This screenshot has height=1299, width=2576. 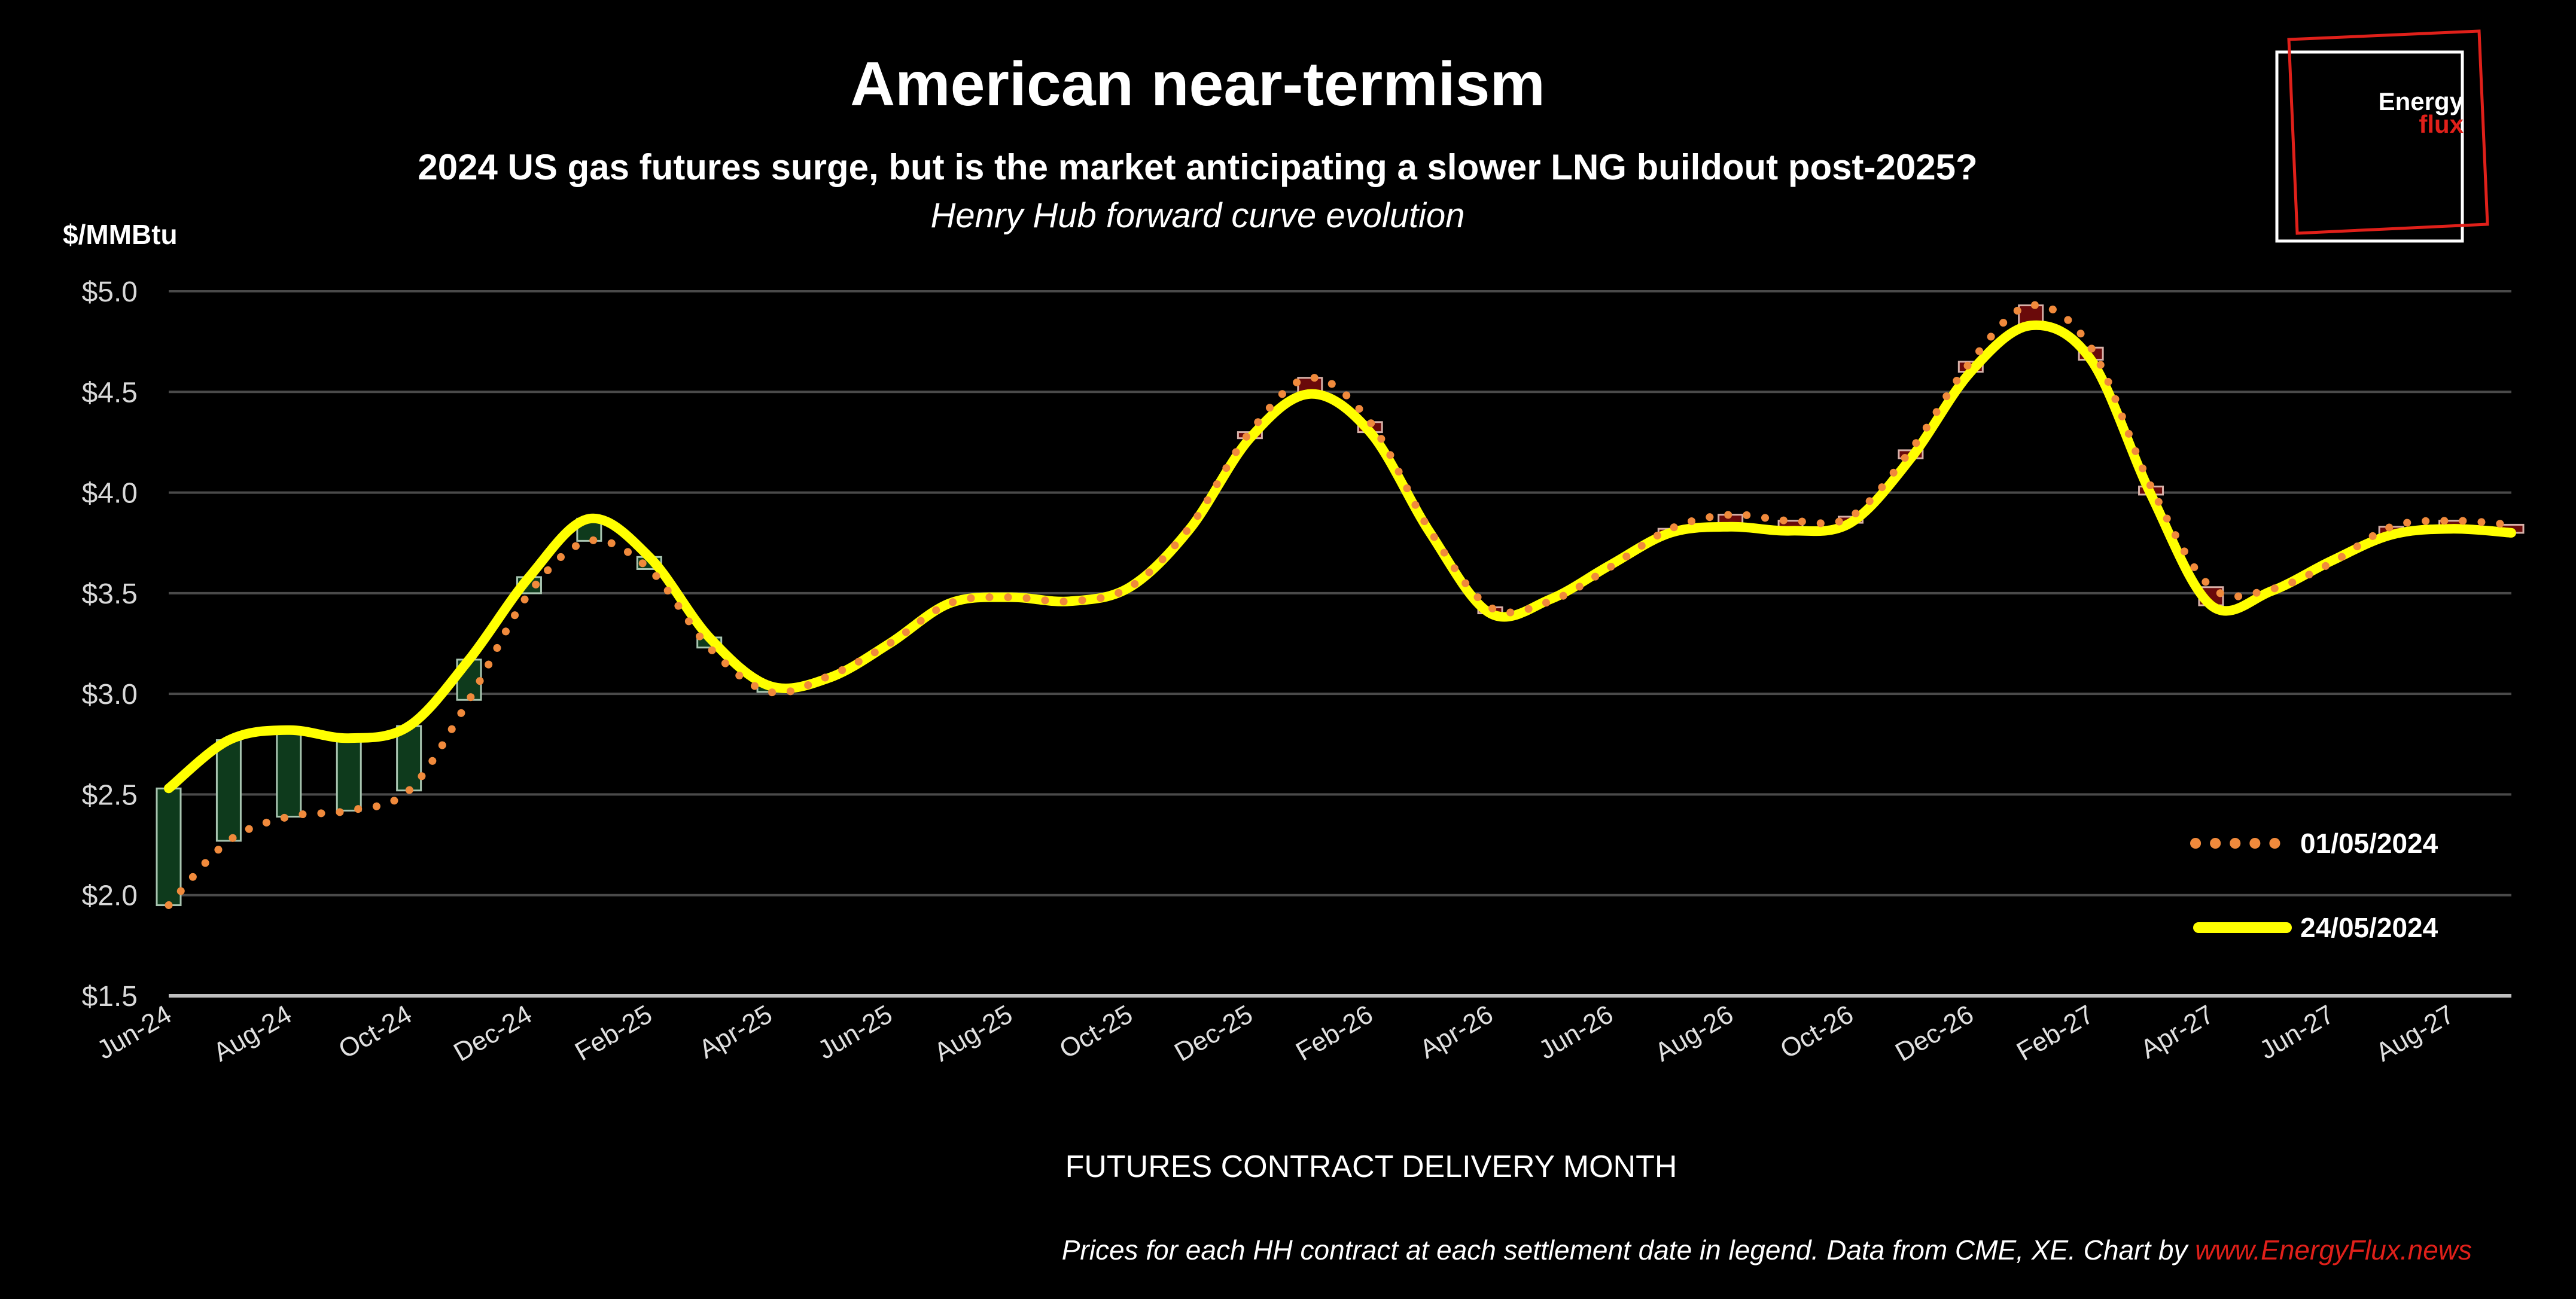 What do you see at coordinates (110, 392) in the screenshot?
I see `y-tick-label: $4.5` at bounding box center [110, 392].